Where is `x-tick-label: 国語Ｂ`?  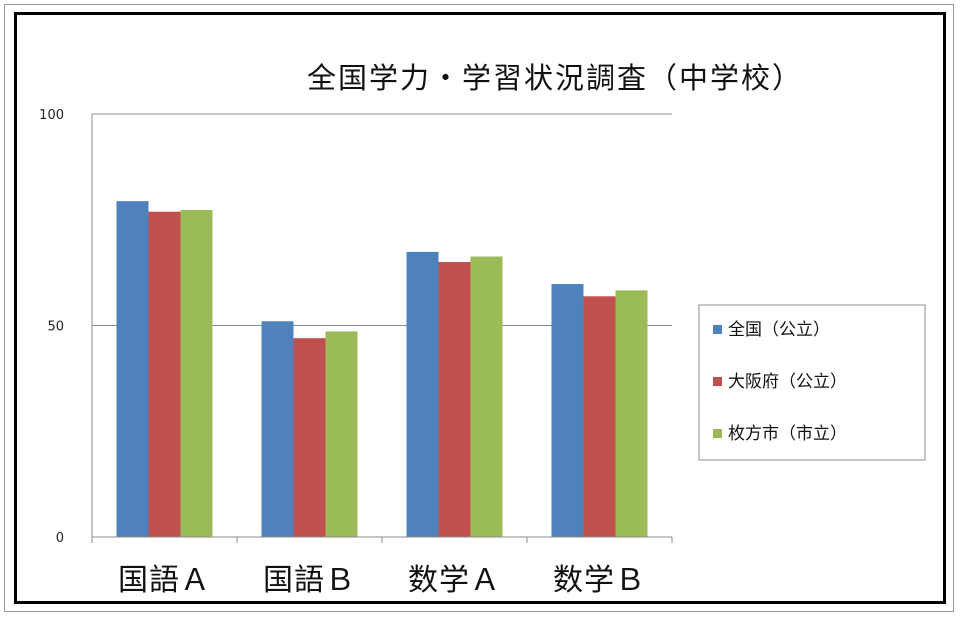 x-tick-label: 国語Ｂ is located at coordinates (309, 580).